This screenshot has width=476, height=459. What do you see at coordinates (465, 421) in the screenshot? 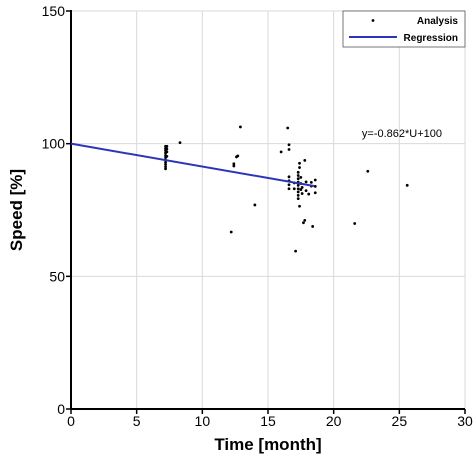
I see `x-tick-label-6: 30` at bounding box center [465, 421].